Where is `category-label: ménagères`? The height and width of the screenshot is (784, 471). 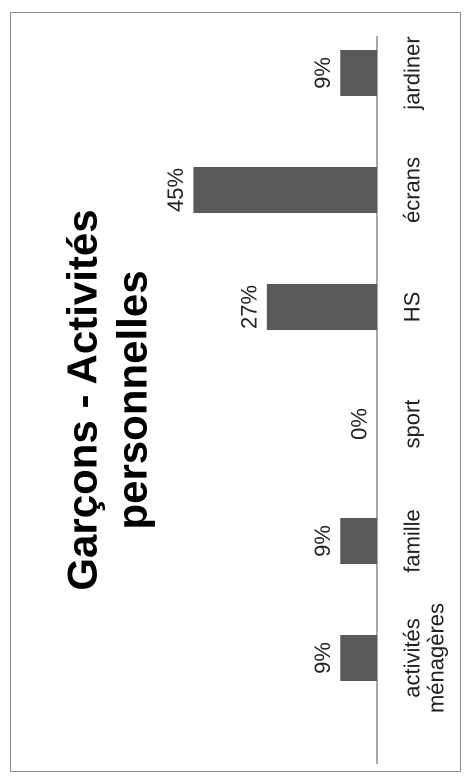
category-label: ménagères is located at coordinates (436, 658).